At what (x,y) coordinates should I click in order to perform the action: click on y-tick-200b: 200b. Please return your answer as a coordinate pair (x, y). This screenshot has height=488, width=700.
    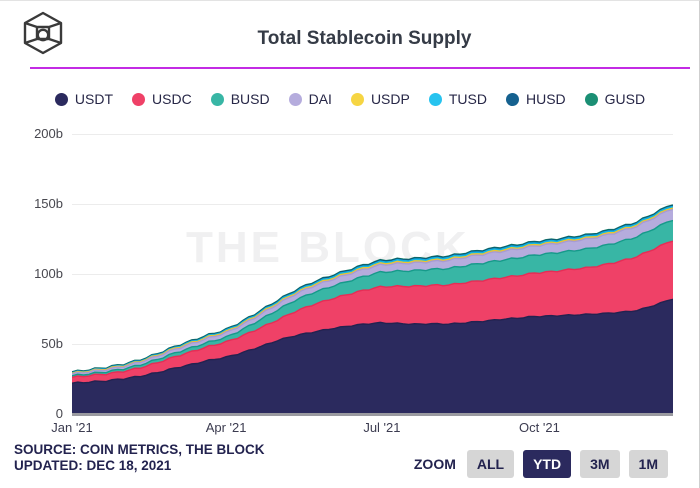
    Looking at the image, I should click on (48, 133).